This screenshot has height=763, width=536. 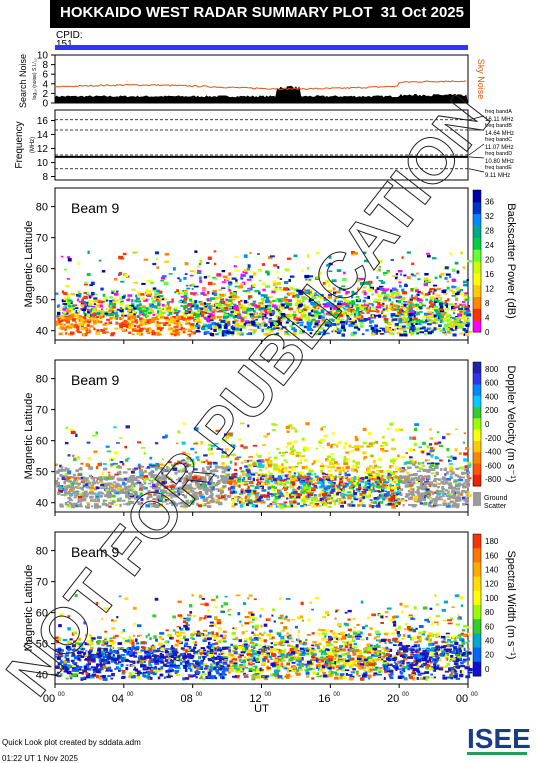 I want to click on scatter-label: Scatter, so click(x=495, y=506).